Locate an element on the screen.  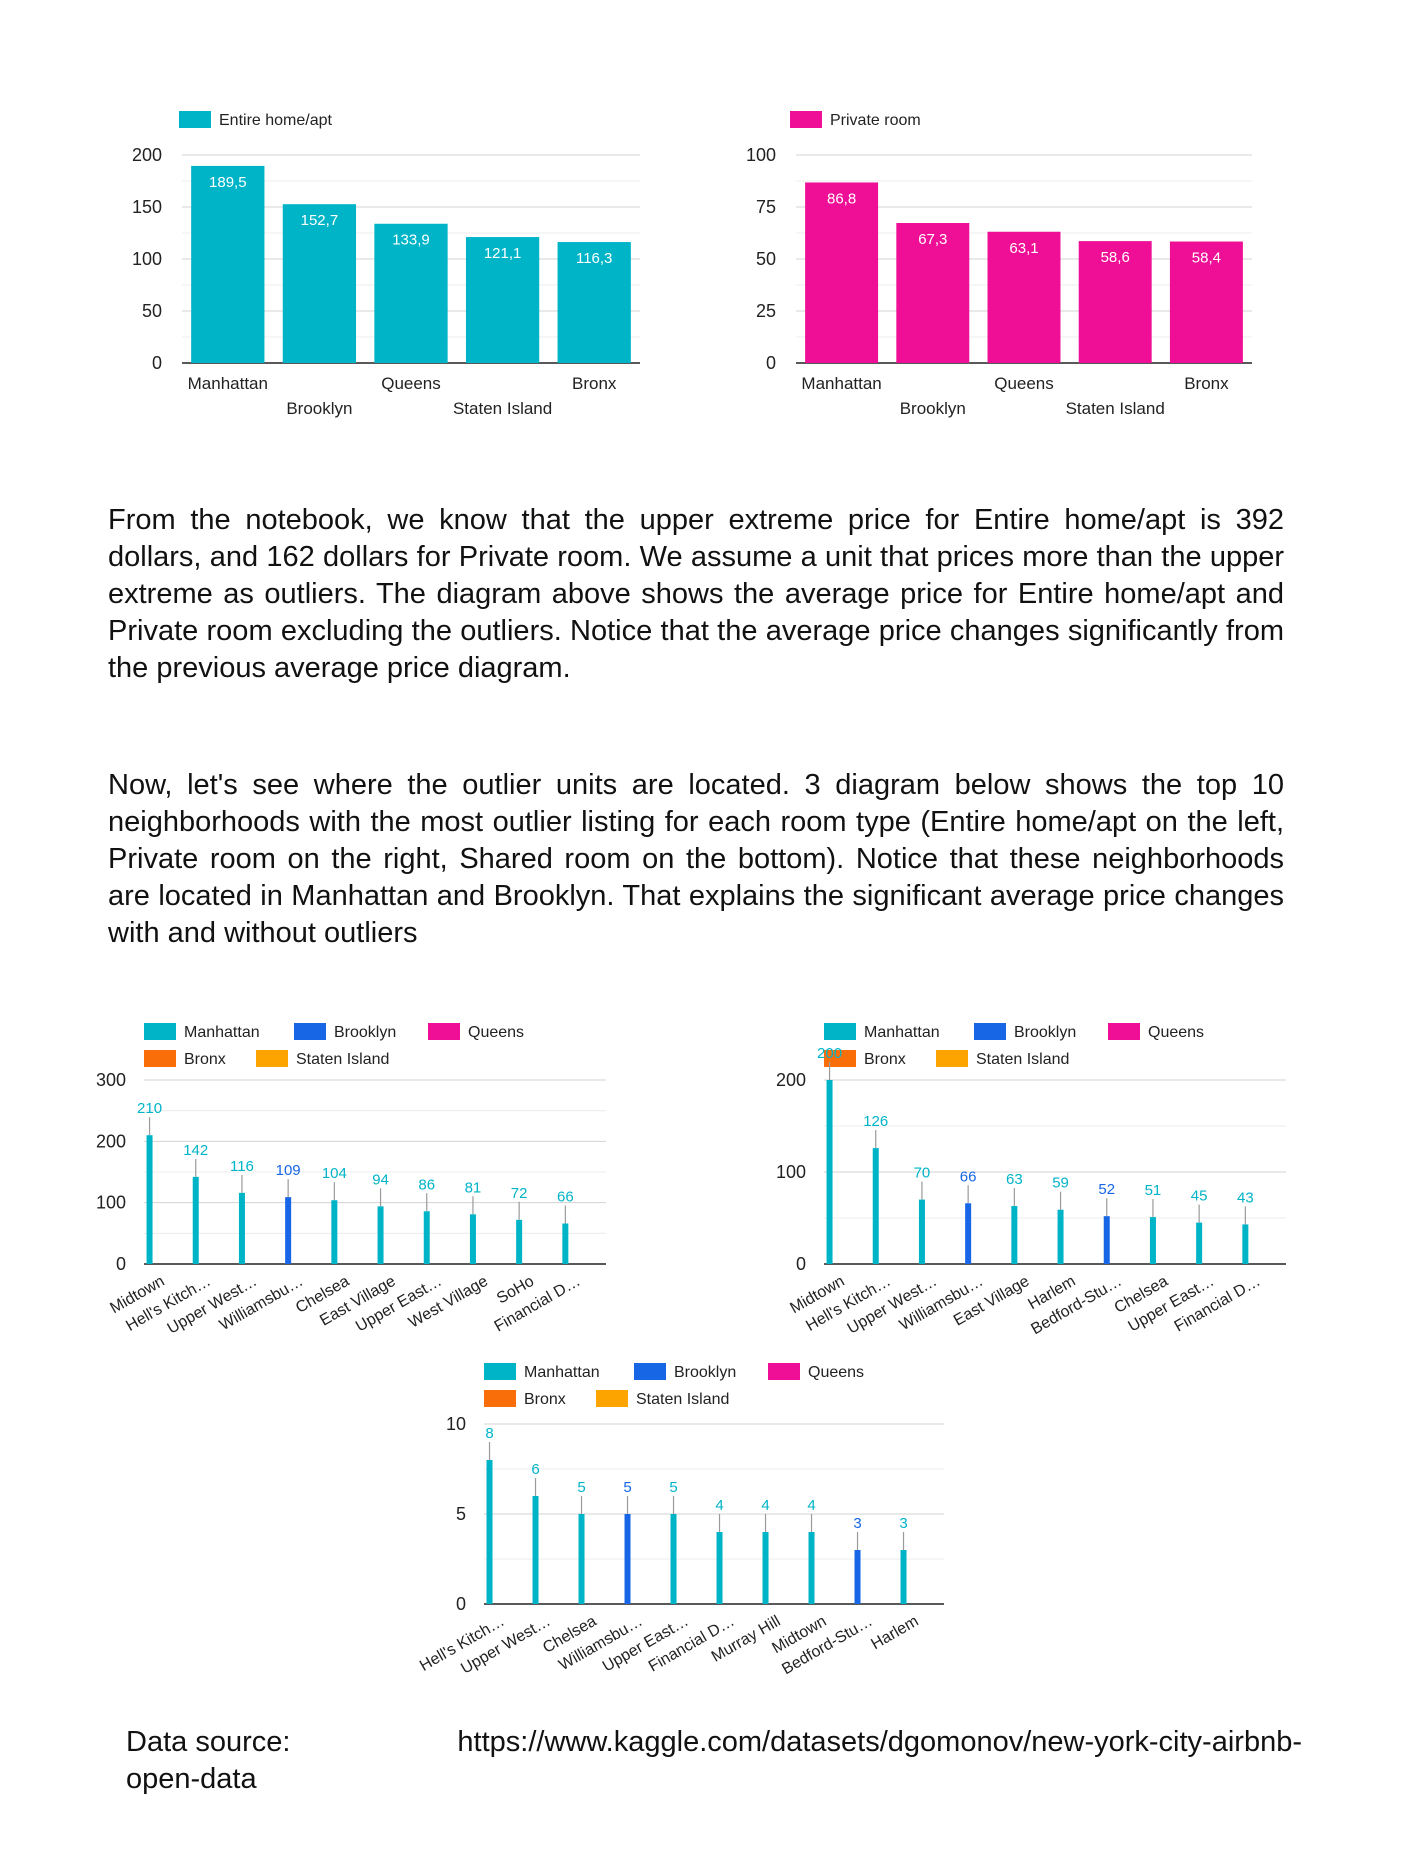
bar-value-label: 116,3 is located at coordinates (594, 258).